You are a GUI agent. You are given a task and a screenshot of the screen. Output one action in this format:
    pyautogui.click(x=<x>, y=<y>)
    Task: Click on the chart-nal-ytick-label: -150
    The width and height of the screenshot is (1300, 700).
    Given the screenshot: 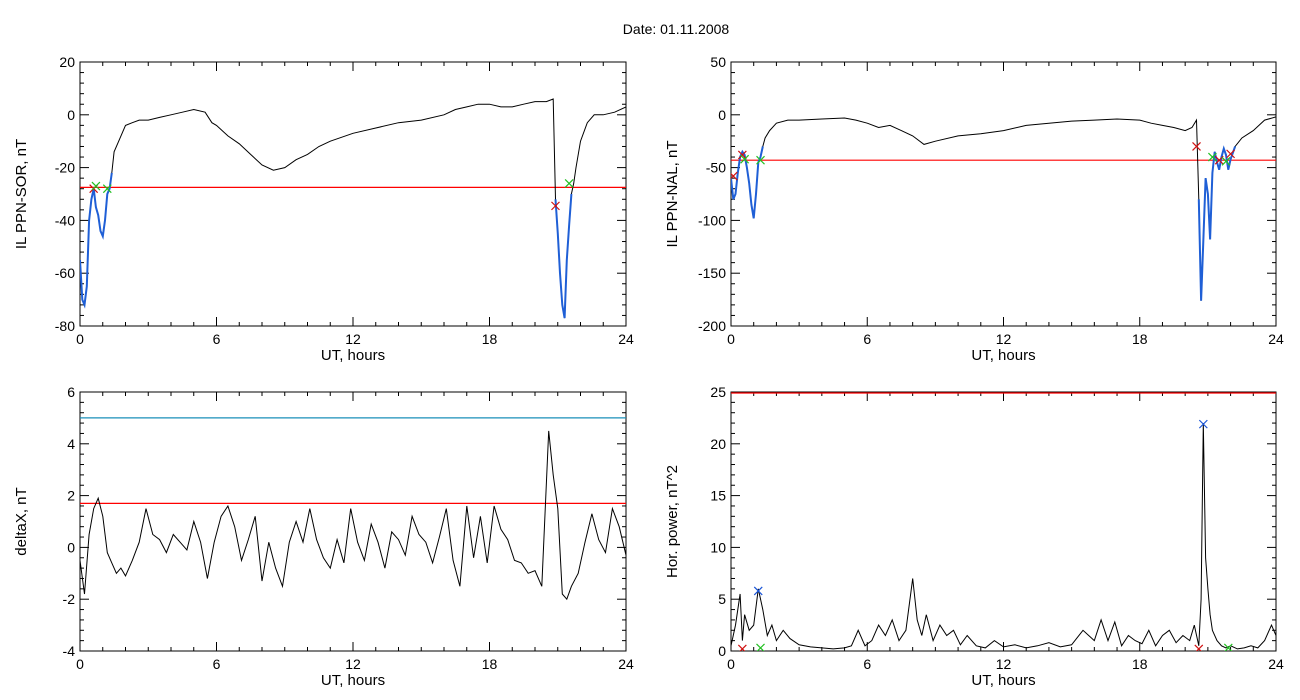 What is the action you would take?
    pyautogui.click(x=712, y=273)
    